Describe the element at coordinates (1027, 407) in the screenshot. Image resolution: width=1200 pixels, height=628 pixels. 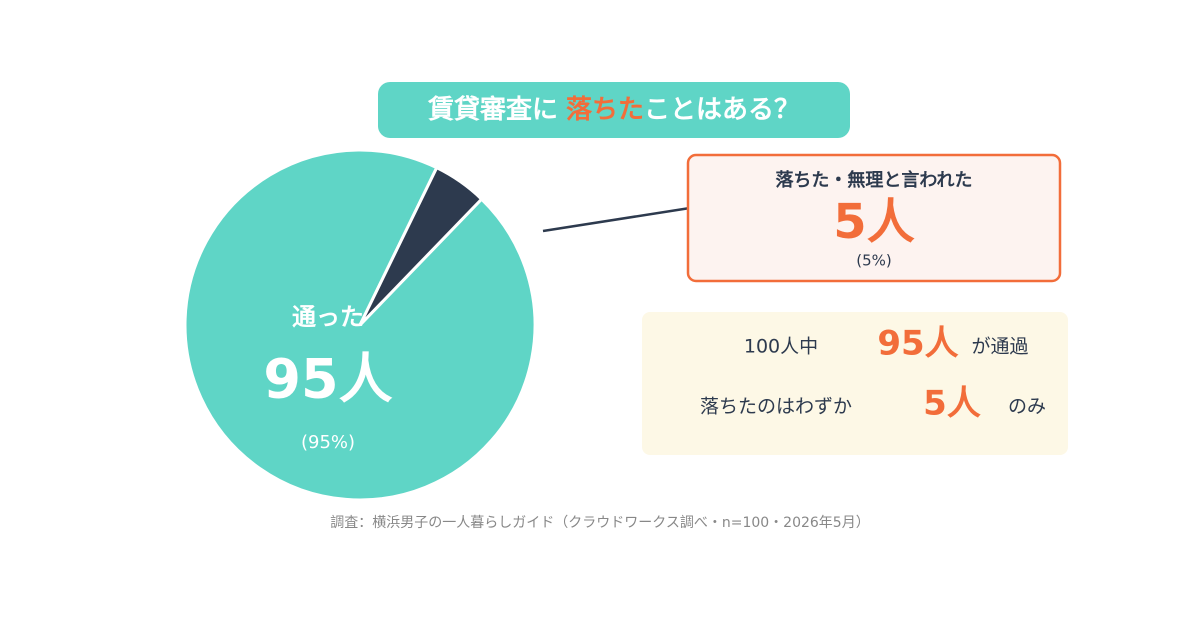
I see `summary-text: のみ` at that location.